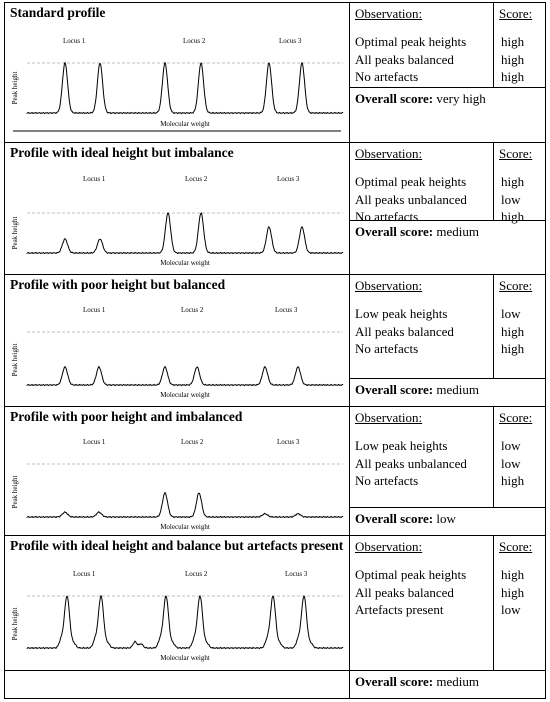 Image resolution: width=550 pixels, height=702 pixels. What do you see at coordinates (399, 609) in the screenshot?
I see `observation-item: Artefacts present` at bounding box center [399, 609].